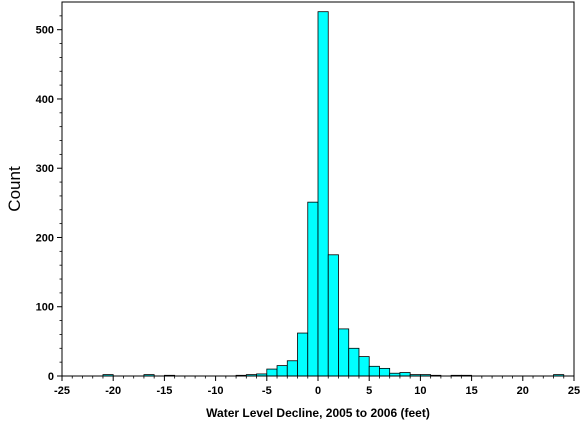 Image resolution: width=580 pixels, height=424 pixels. I want to click on y-axis: 0 100 200 300 400 500, so click(49, 199).